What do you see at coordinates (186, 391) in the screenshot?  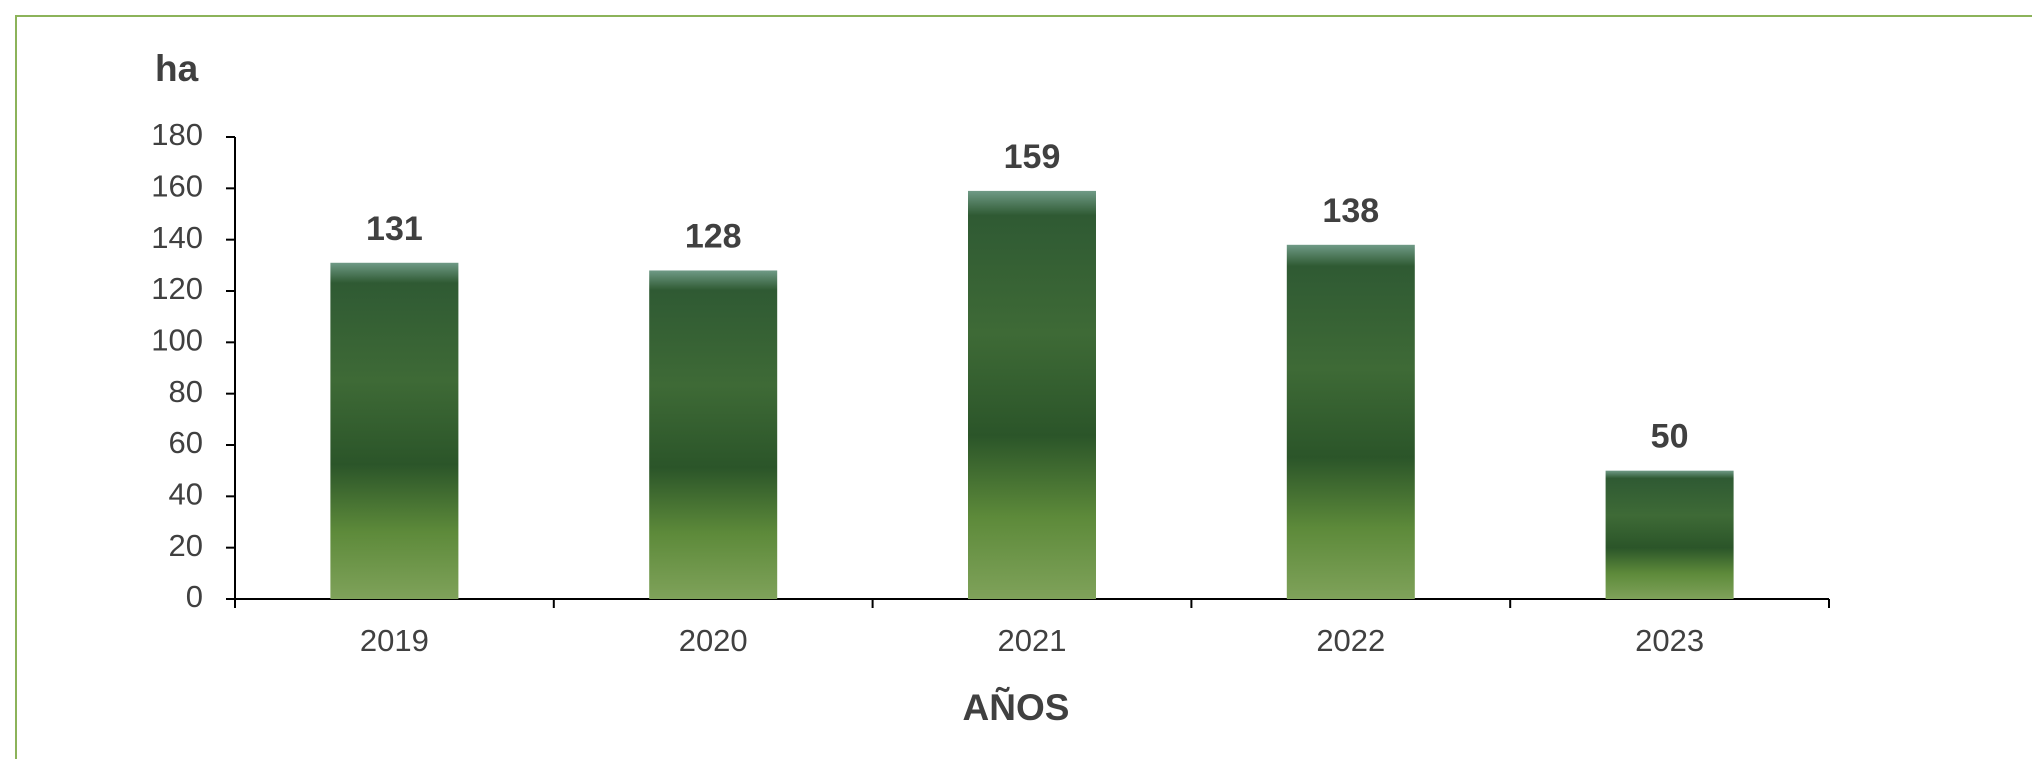 I see `y-tick-label: 80` at bounding box center [186, 391].